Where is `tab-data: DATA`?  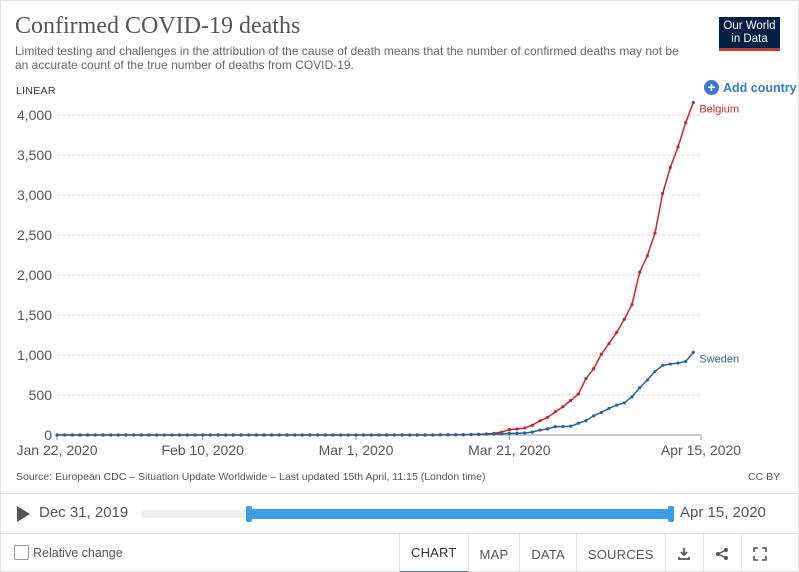 tab-data: DATA is located at coordinates (547, 553).